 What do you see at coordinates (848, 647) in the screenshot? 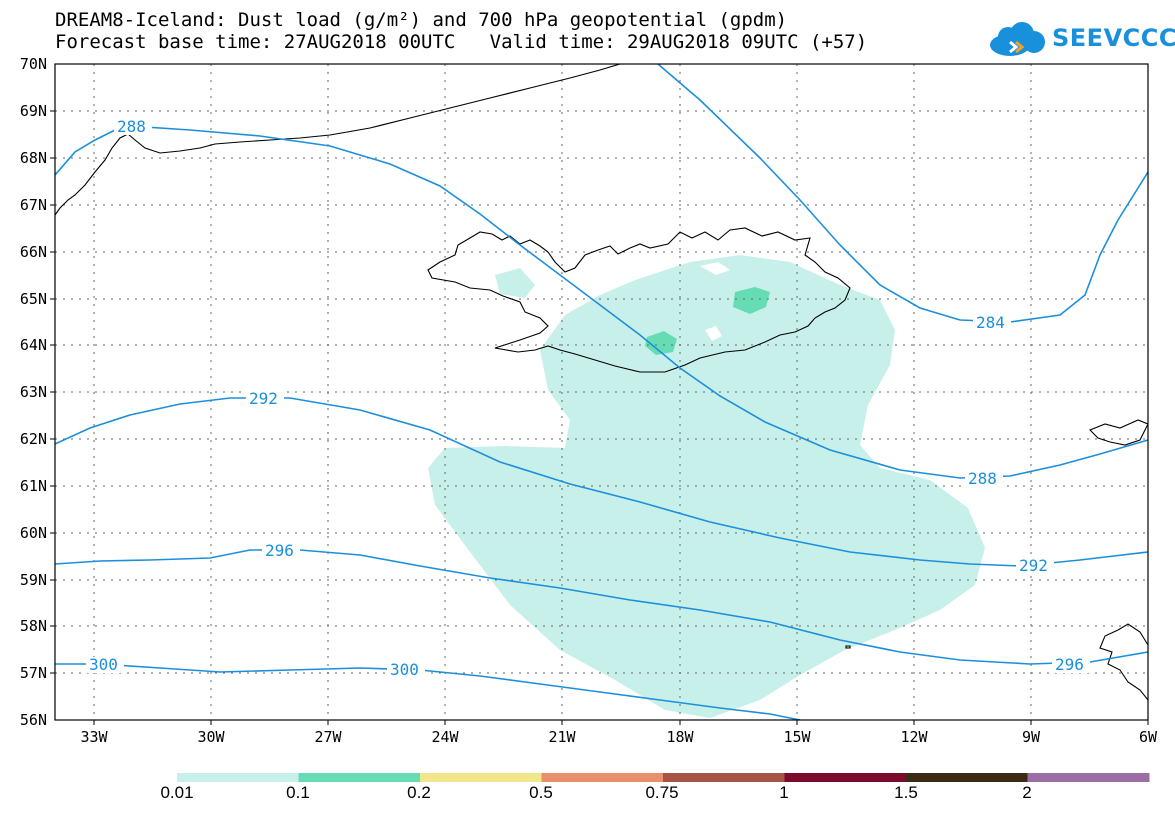
I see `rockall-islet` at bounding box center [848, 647].